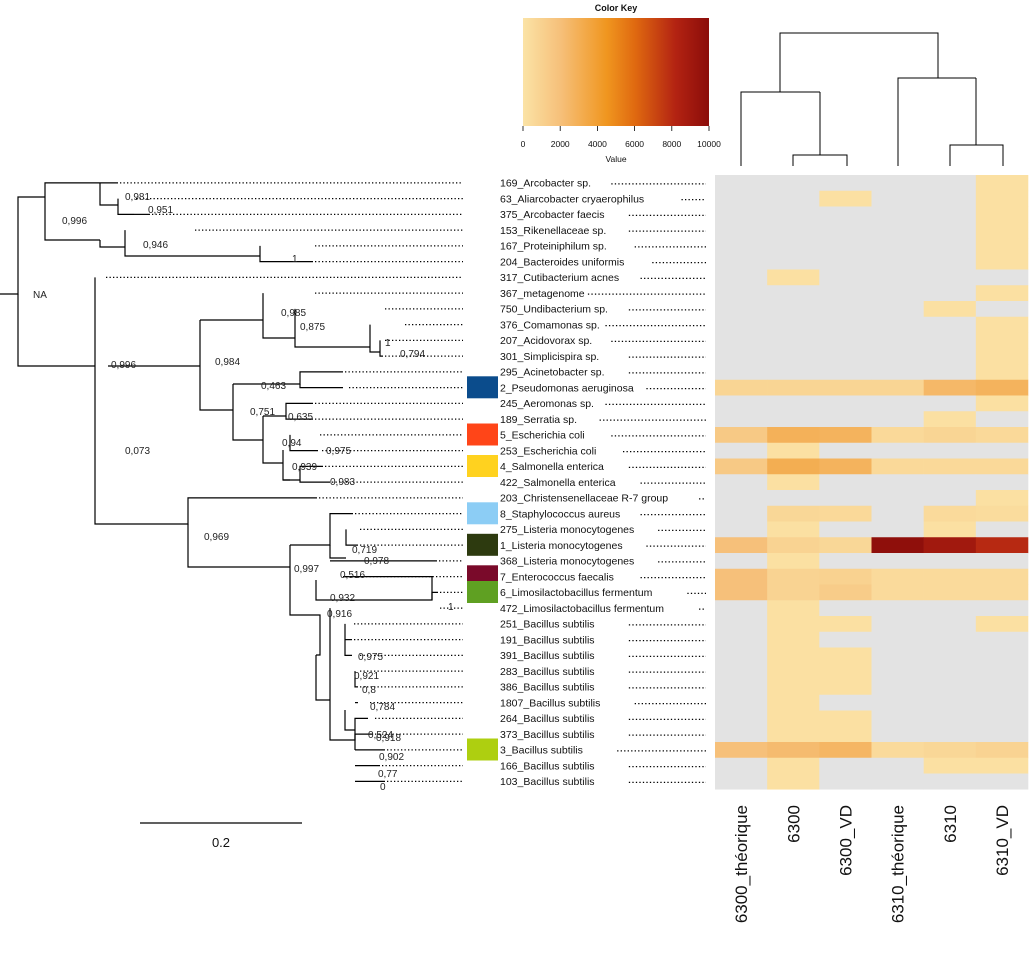  I want to click on tip-label: 8_Staphylococcus aureus, so click(560, 514).